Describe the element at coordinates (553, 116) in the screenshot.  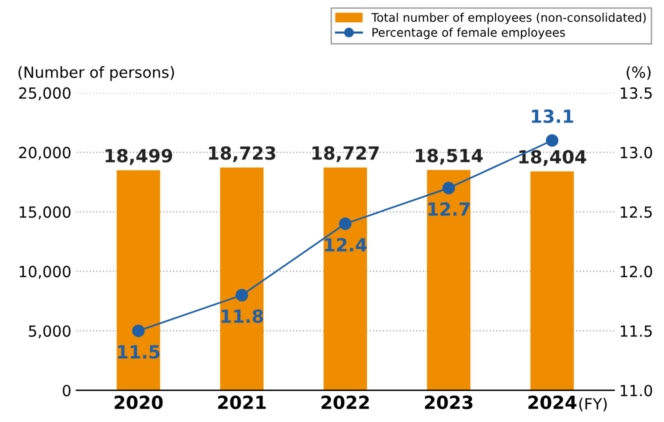
I see `data-label: 13.1` at that location.